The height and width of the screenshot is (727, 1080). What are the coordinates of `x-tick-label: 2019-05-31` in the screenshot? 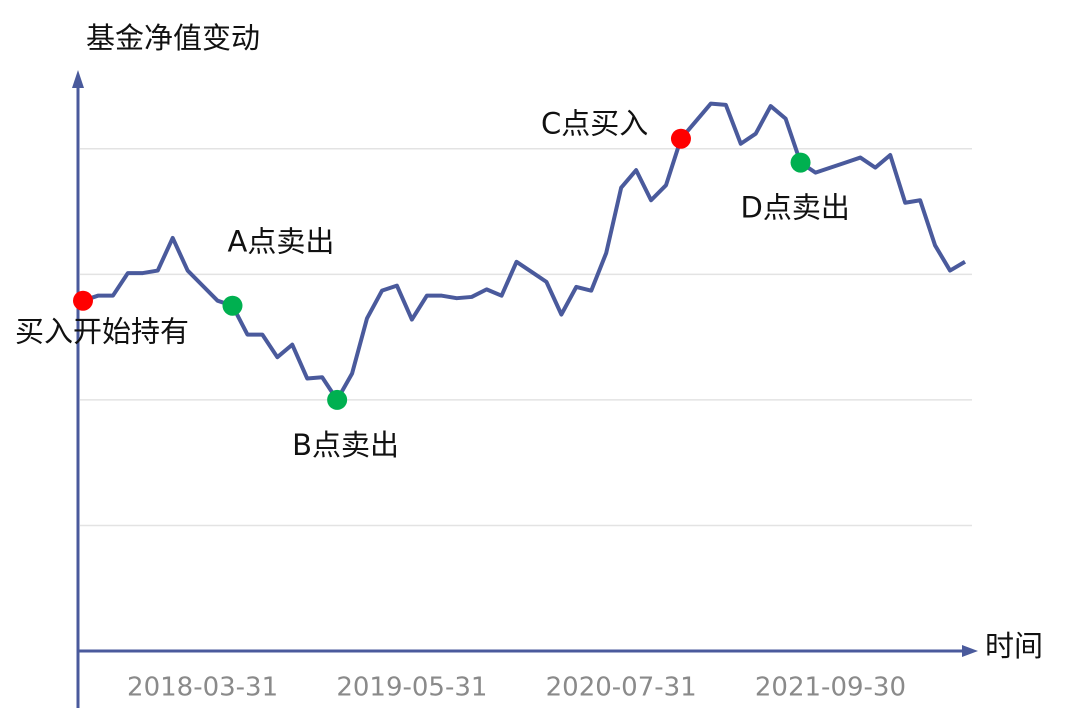 It's located at (411, 688).